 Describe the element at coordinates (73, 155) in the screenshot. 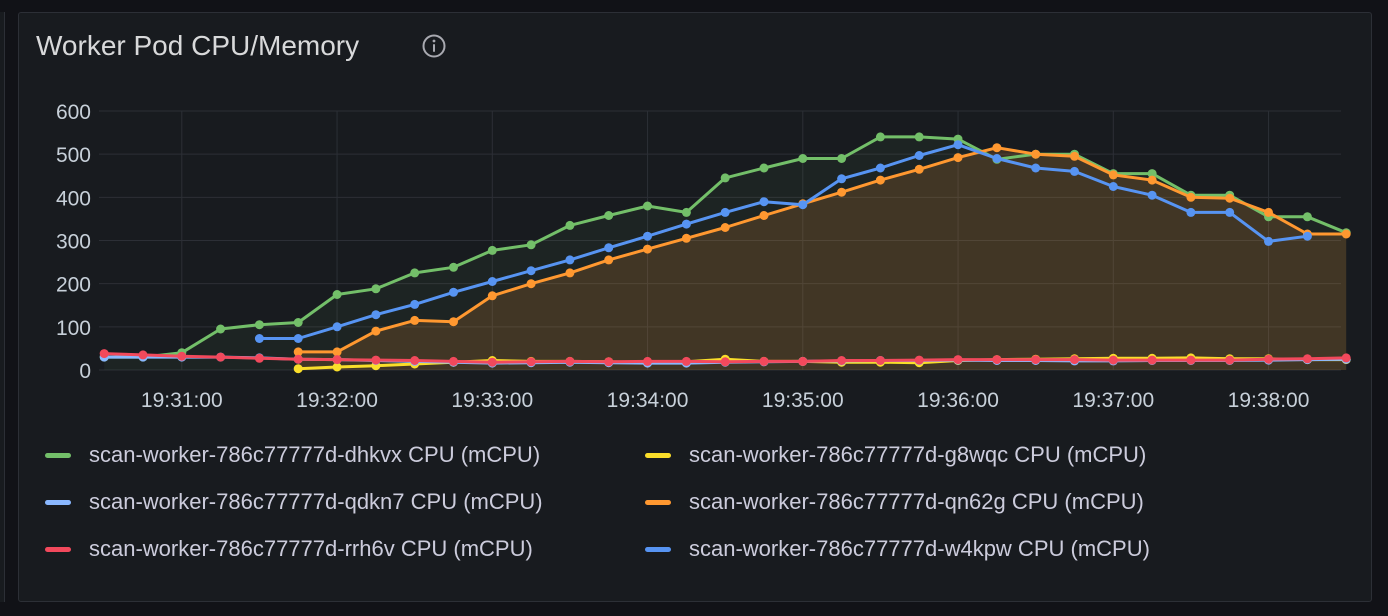

I see `y-tick-label: 500` at that location.